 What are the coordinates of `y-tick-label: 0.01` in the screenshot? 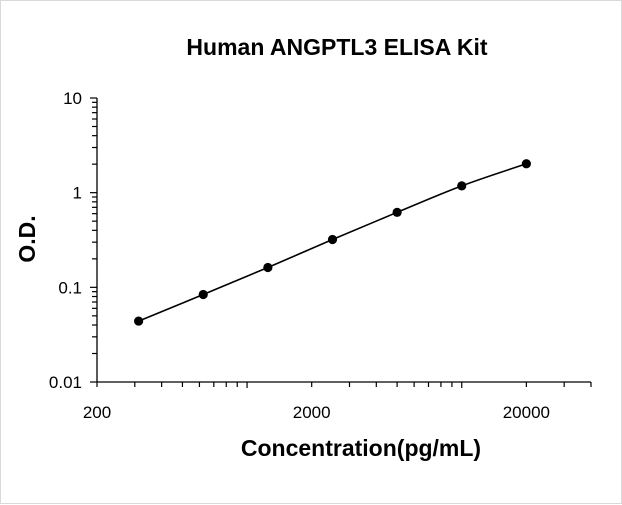 It's located at (65, 382).